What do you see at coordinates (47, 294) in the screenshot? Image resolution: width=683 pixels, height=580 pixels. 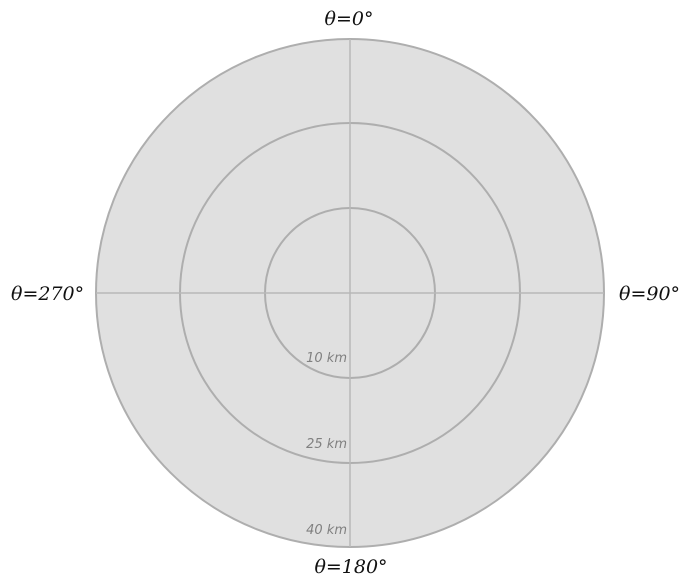 I see `angle-label-left: θ=270°` at bounding box center [47, 294].